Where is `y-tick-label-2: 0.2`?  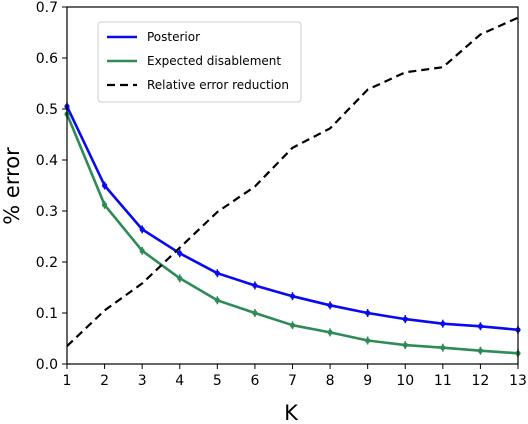 y-tick-label-2: 0.2 is located at coordinates (47, 263).